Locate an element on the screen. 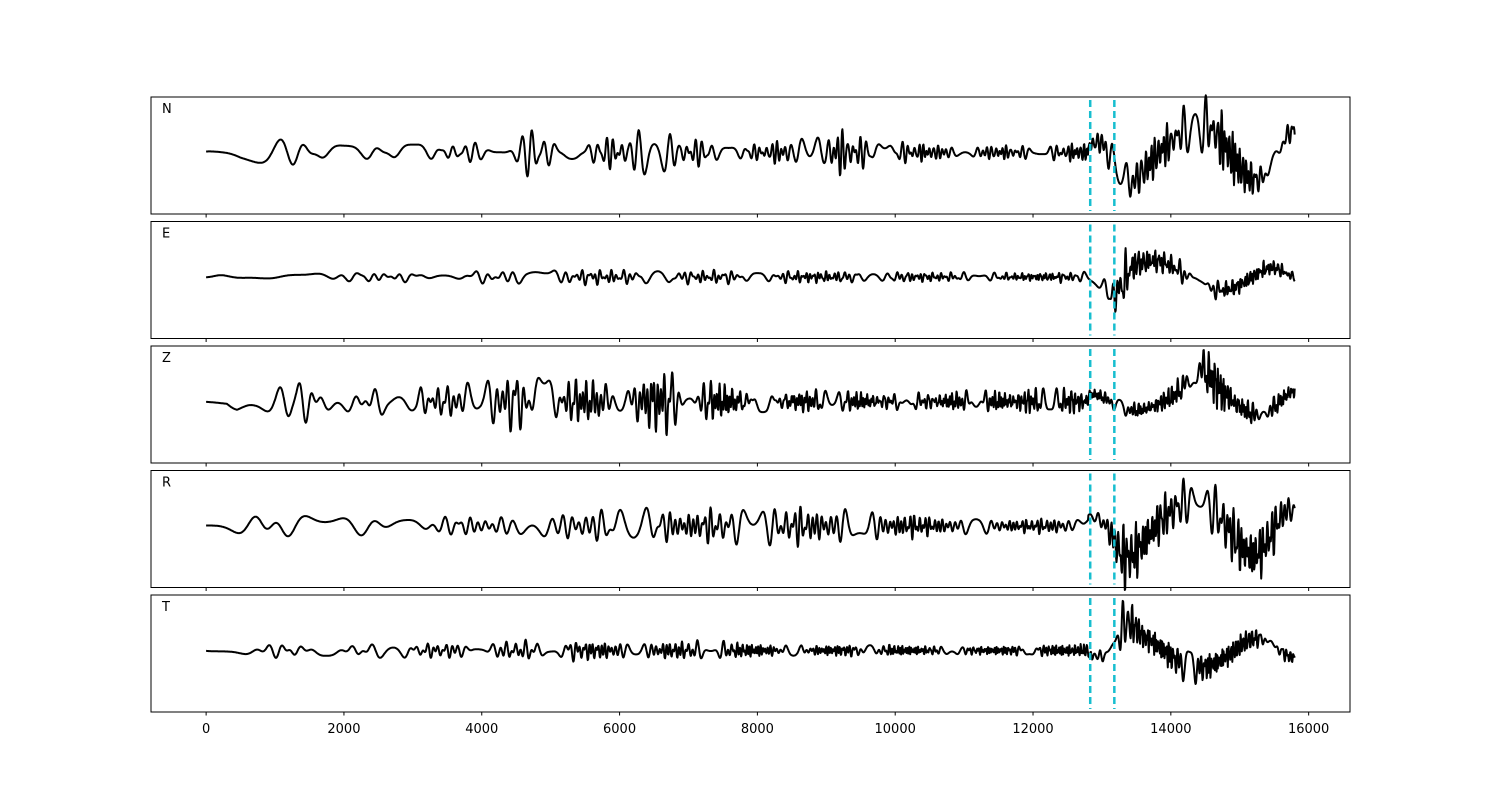 The image size is (1500, 800). x-tick-label: 2000 is located at coordinates (343, 729).